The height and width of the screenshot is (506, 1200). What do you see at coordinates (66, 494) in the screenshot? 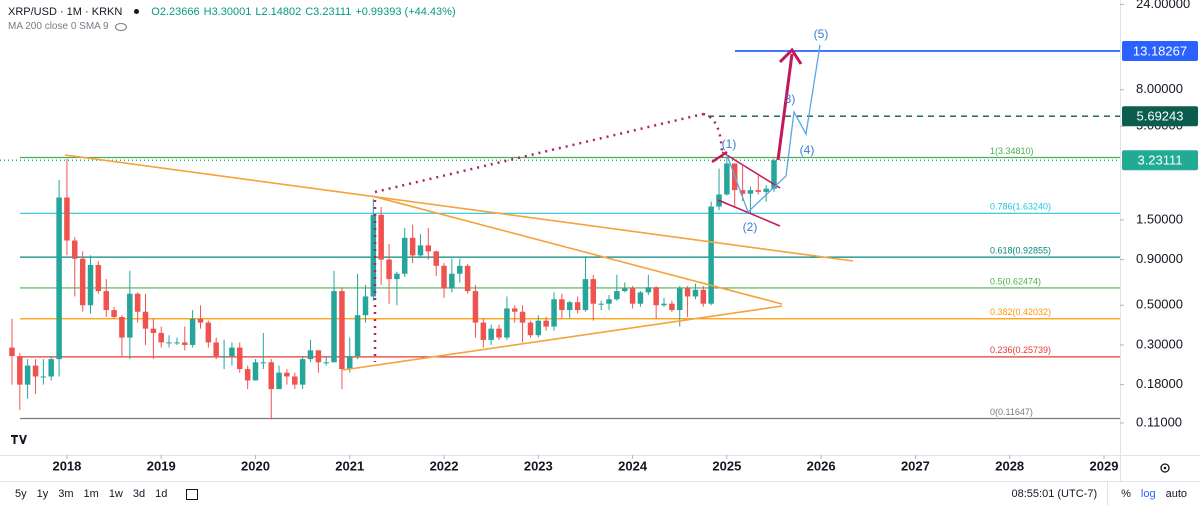
I see `range-button: 3m` at bounding box center [66, 494].